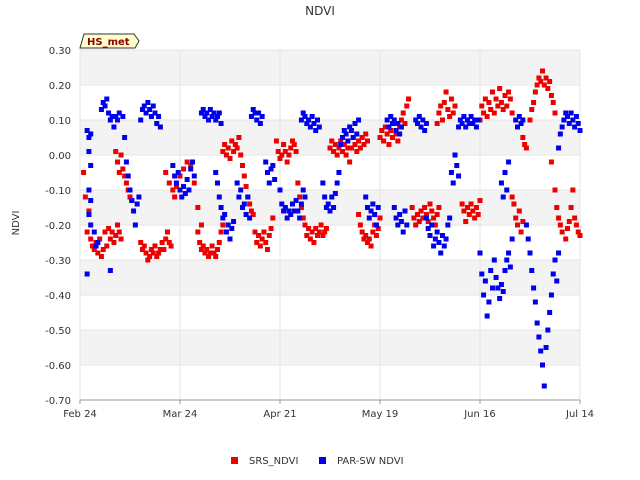 Image resolution: width=640 pixels, height=480 pixels. I want to click on x-axis-ticks: Feb 24 Mar 24 Apr 21 May 19 Jun 16 Jul 14, so click(328, 410).